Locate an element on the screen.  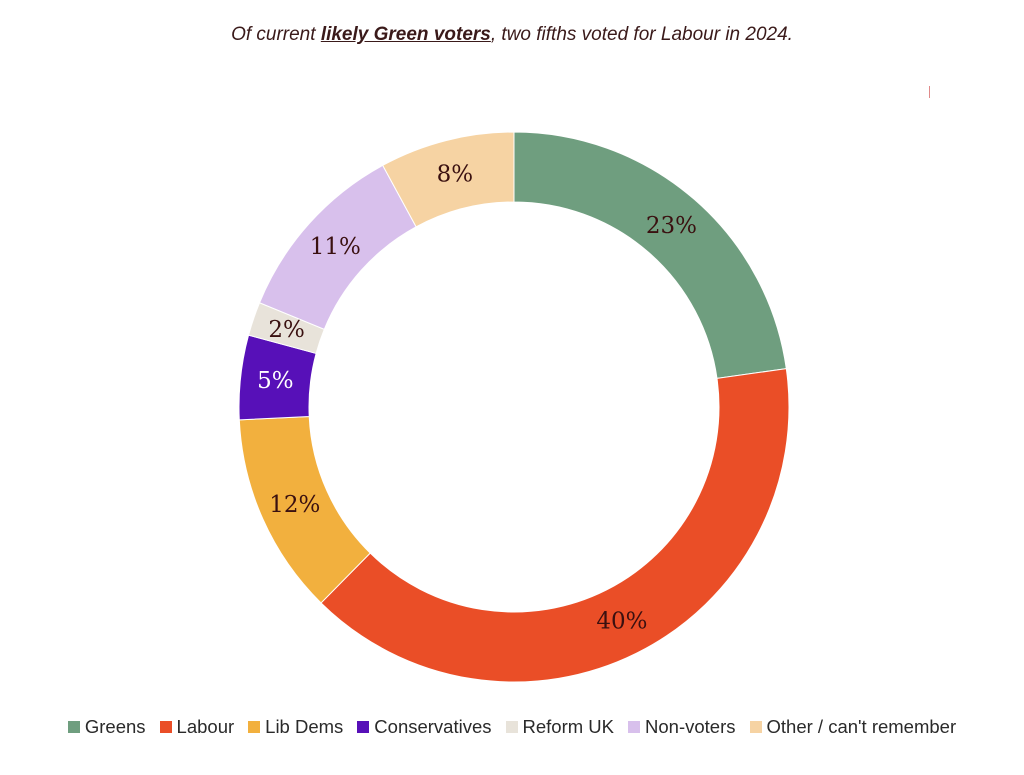
legend-item-non-voters: Non-voters is located at coordinates (682, 727).